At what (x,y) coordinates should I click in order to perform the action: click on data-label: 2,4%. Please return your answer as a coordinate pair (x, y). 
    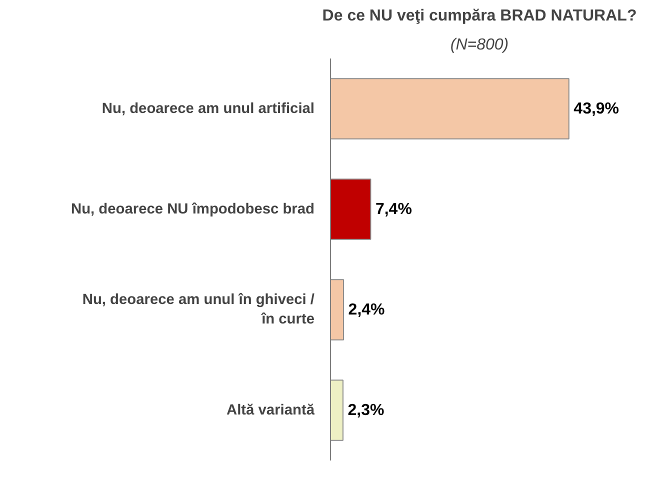
    Looking at the image, I should click on (366, 309).